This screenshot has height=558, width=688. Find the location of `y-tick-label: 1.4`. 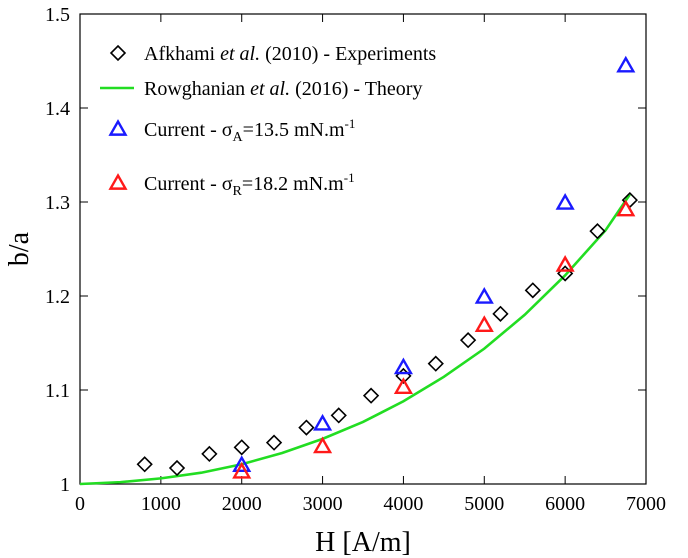

y-tick-label: 1.4 is located at coordinates (57, 109).